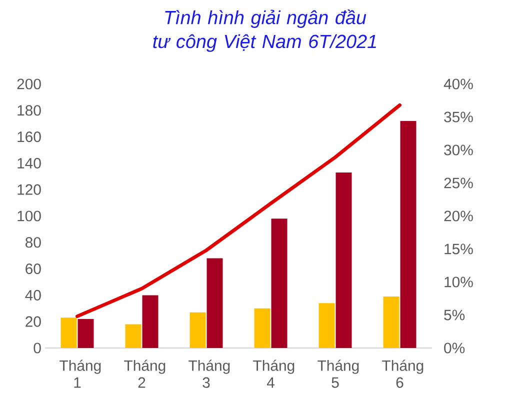  Describe the element at coordinates (29, 137) in the screenshot. I see `y-tick-label: 160` at that location.